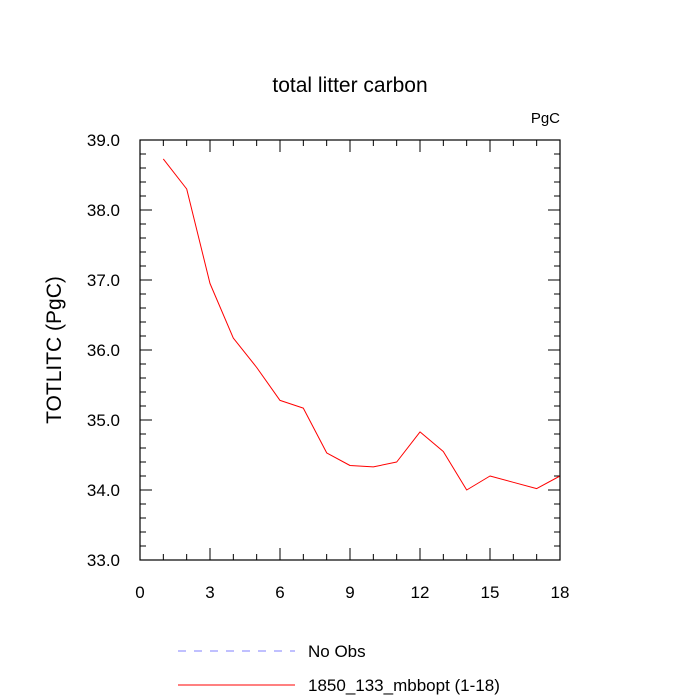 The image size is (700, 700). Describe the element at coordinates (349, 85) in the screenshot. I see `chart-title: total litter carbon` at that location.